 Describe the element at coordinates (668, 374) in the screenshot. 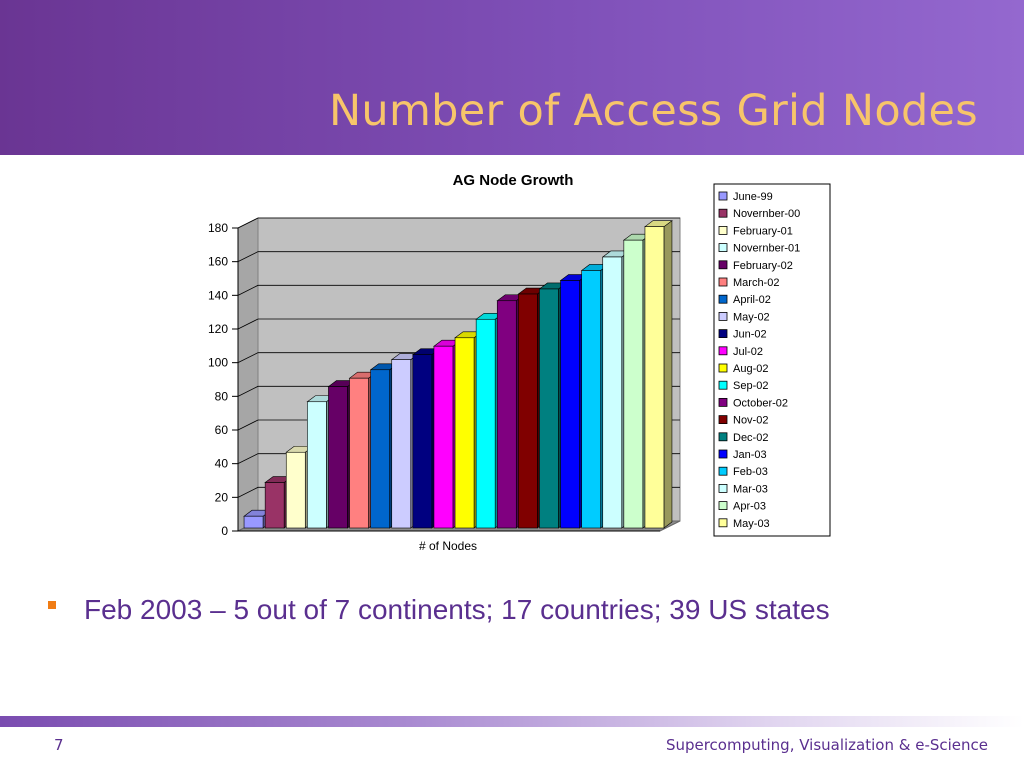

I see `bar-side` at that location.